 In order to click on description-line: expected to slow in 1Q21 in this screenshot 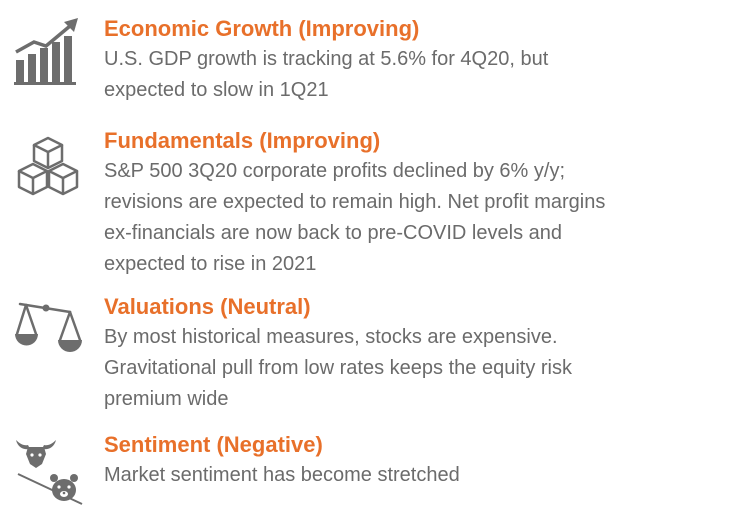, I will do `click(216, 90)`.